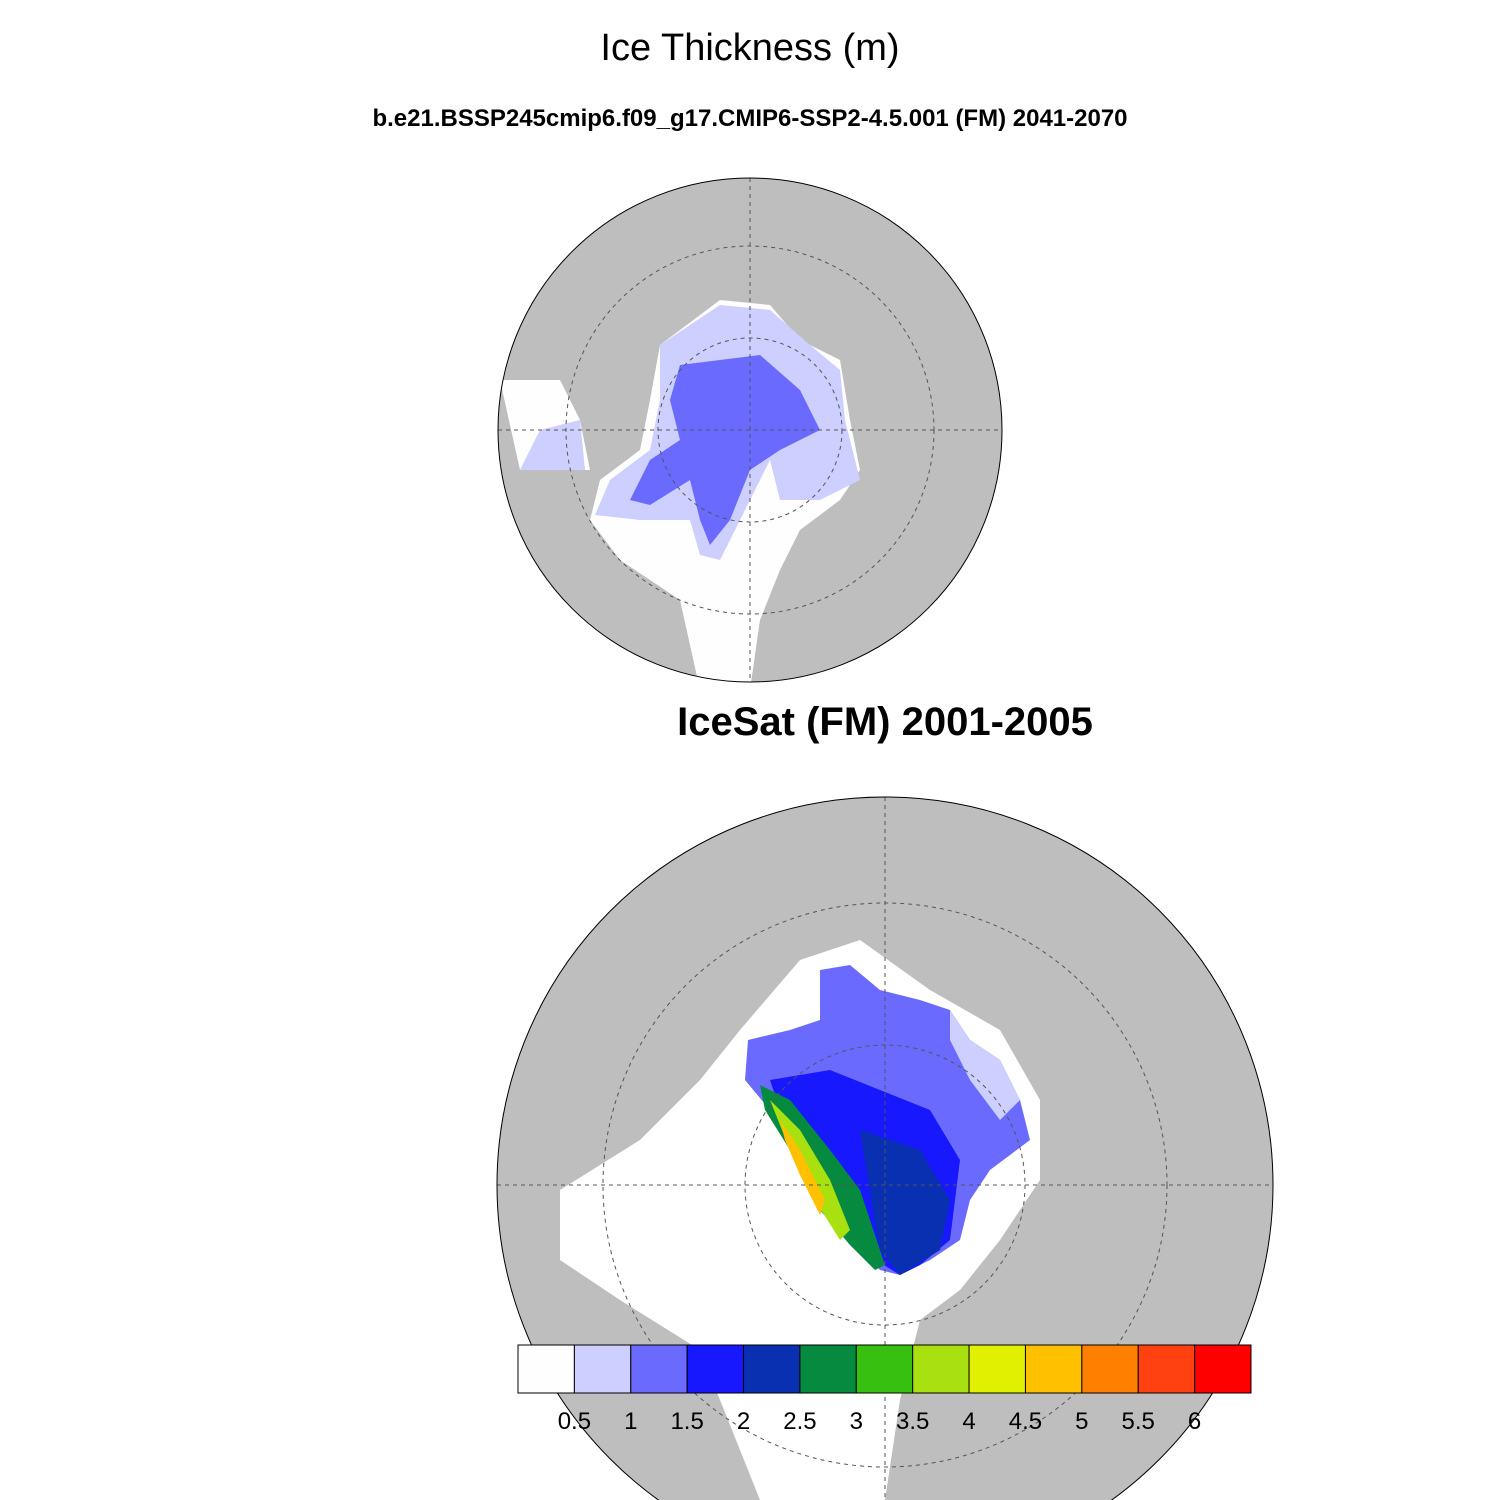 The image size is (1500, 1500). Describe the element at coordinates (1081, 1421) in the screenshot. I see `colorbar-label: 5` at that location.